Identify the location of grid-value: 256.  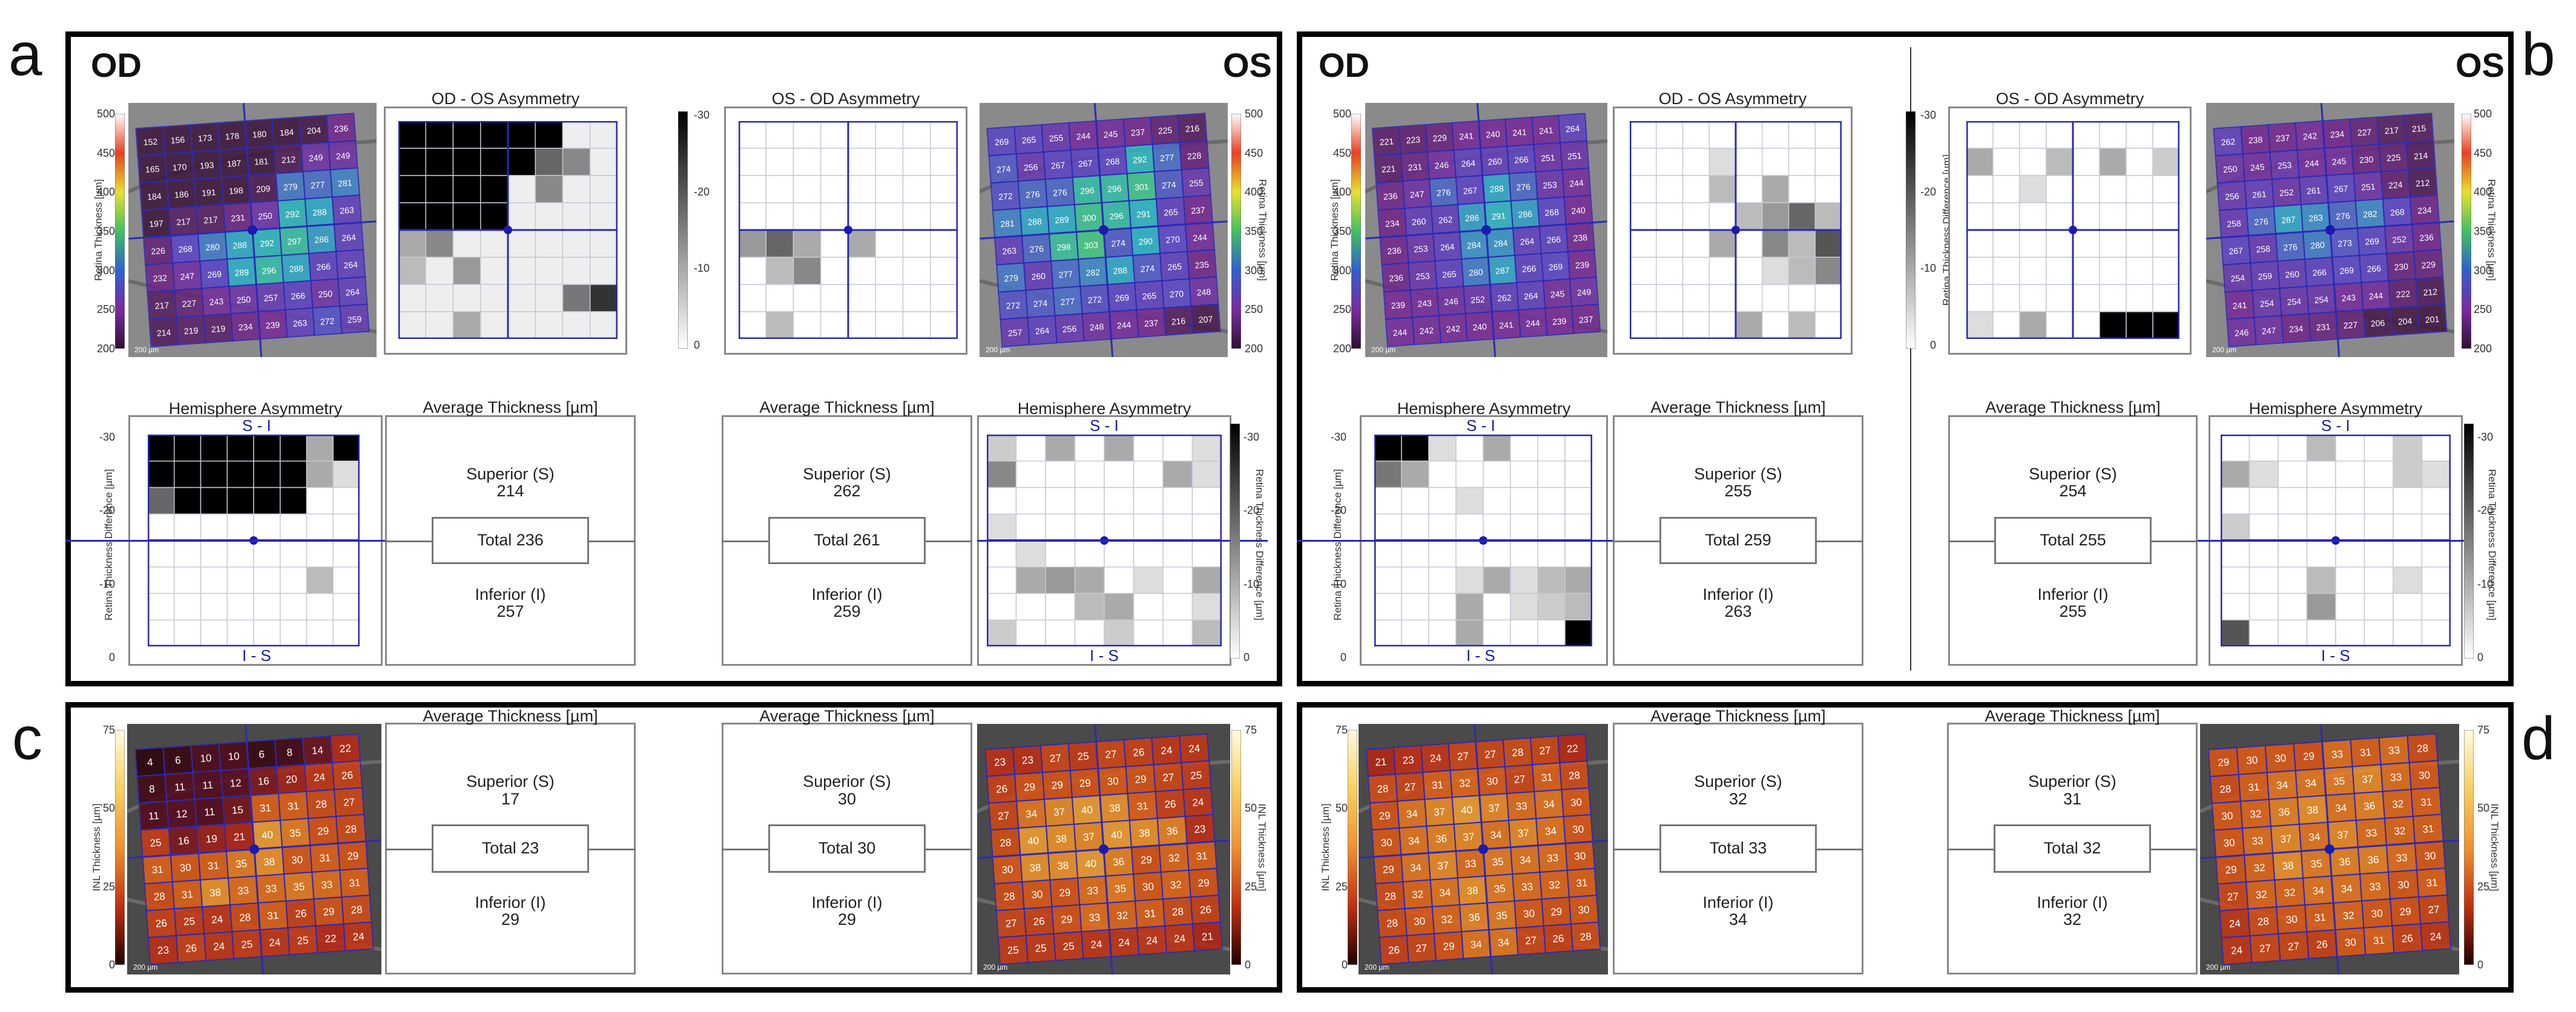
(1031, 167).